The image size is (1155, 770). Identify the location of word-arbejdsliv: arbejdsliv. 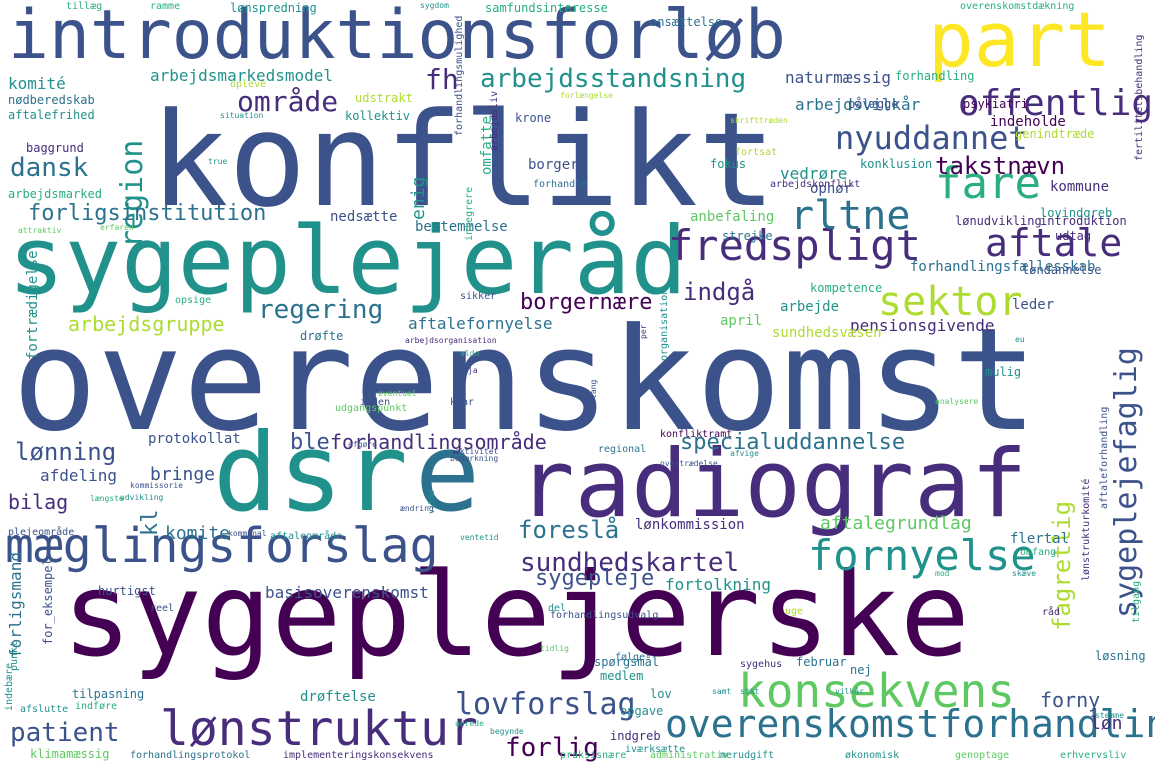
(494, 120).